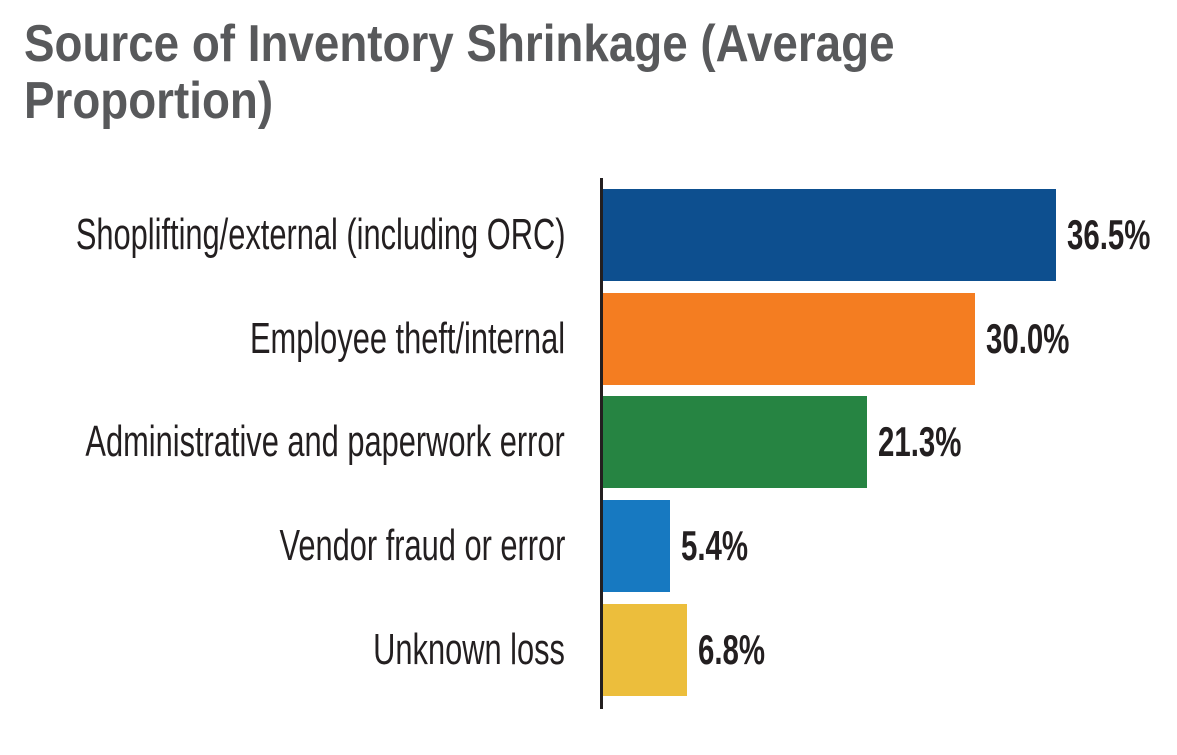  Describe the element at coordinates (588, 442) in the screenshot. I see `bar-row: Administrative and paperwork error 21.3%` at that location.